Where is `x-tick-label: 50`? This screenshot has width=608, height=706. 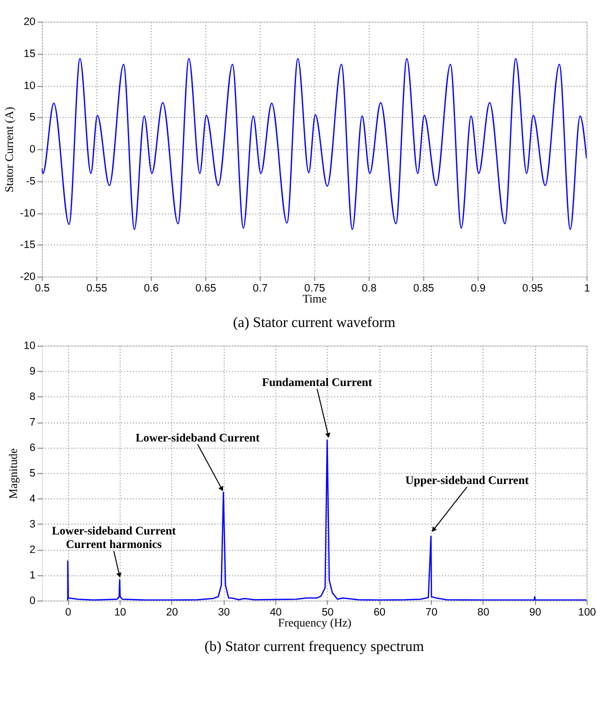 x-tick-label: 50 is located at coordinates (328, 612).